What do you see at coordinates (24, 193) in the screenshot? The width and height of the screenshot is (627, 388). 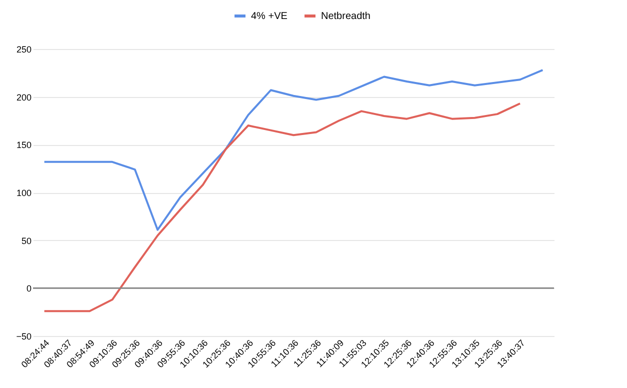 I see `y-tick-label: 100` at bounding box center [24, 193].